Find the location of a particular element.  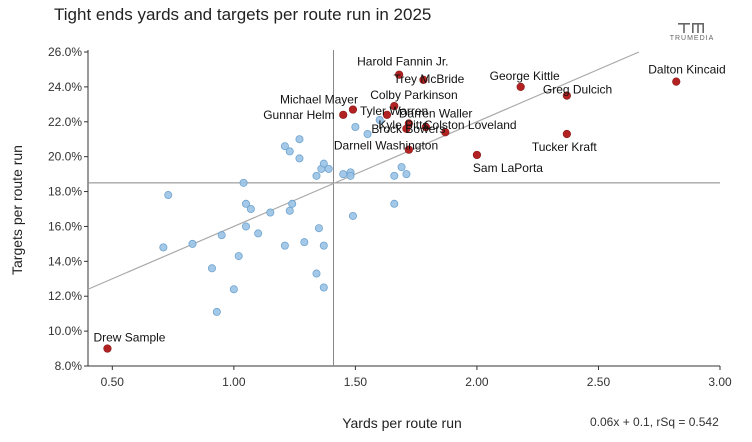

point-label: Drew Sample is located at coordinates (129, 338).